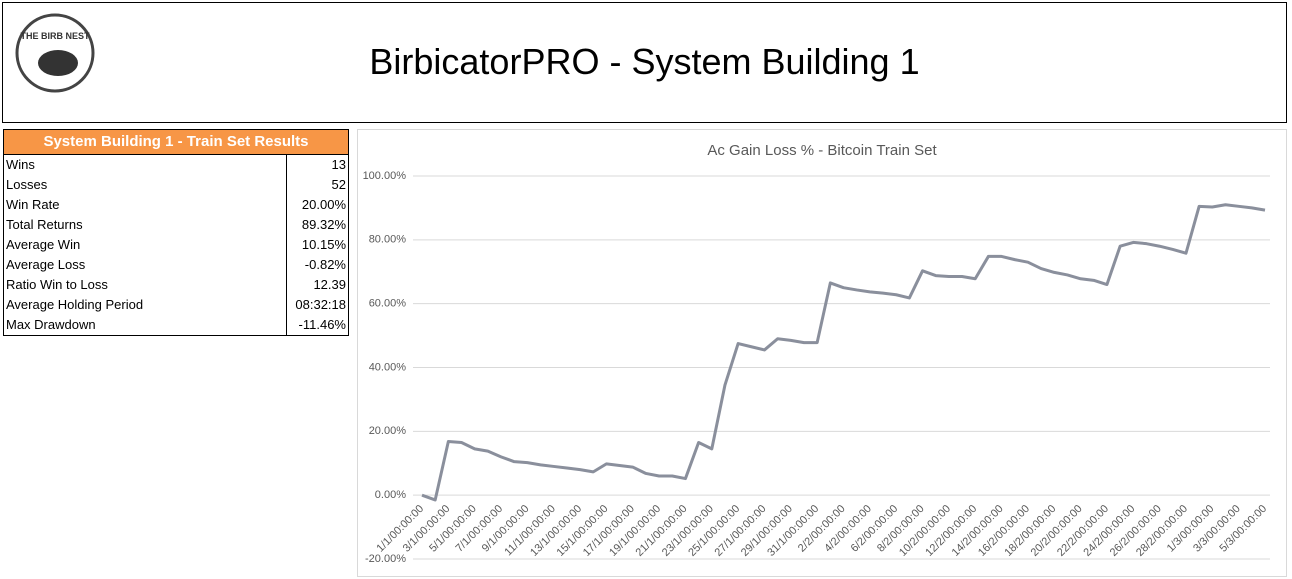  Describe the element at coordinates (385, 559) in the screenshot. I see `y-tick-label: -20.00%` at that location.